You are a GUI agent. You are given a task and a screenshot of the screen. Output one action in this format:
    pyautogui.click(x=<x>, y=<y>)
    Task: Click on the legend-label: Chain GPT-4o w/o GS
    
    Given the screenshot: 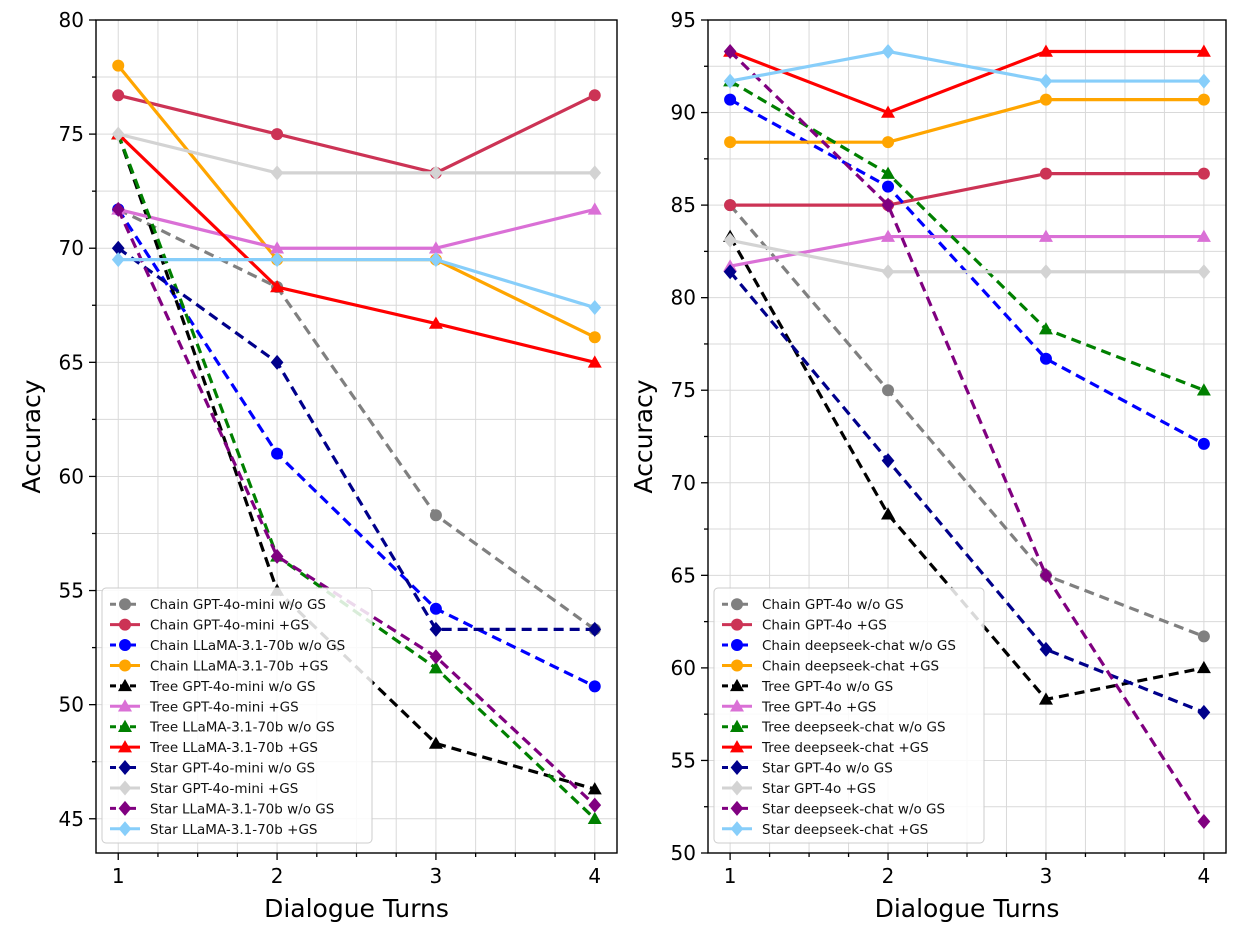 What is the action you would take?
    pyautogui.click(x=833, y=605)
    